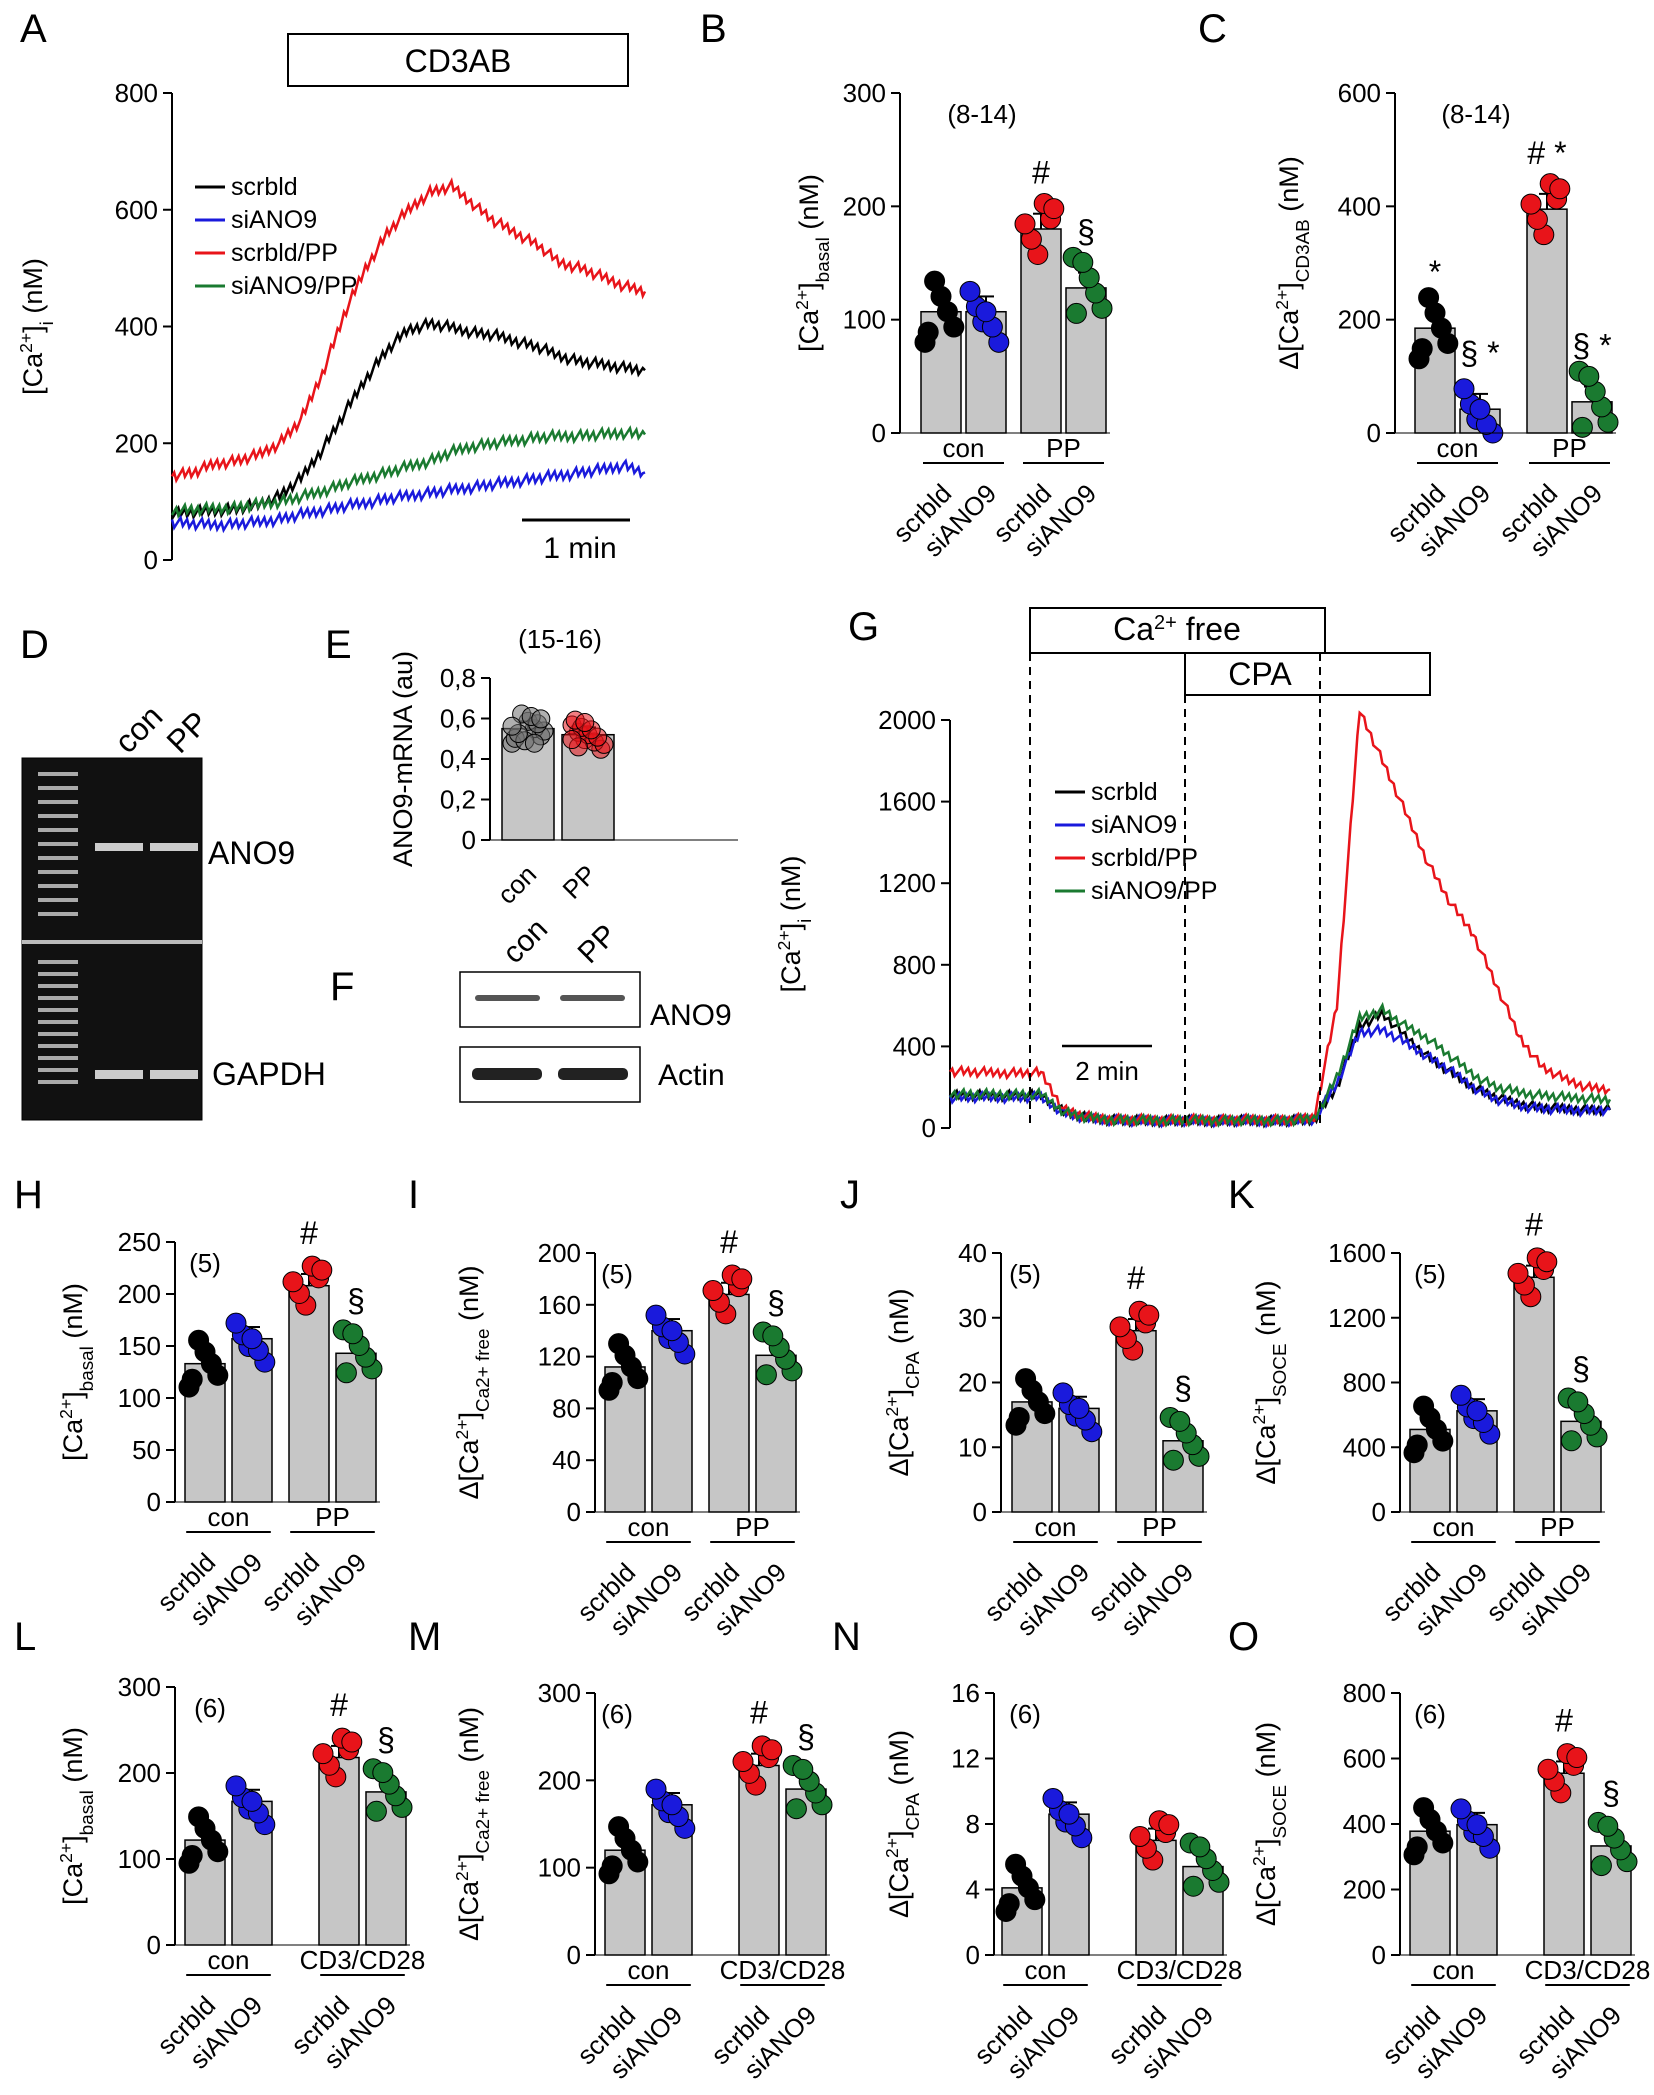 The image size is (1654, 2095). I want to click on ca-free-label: Ca2+ free, so click(1177, 629).